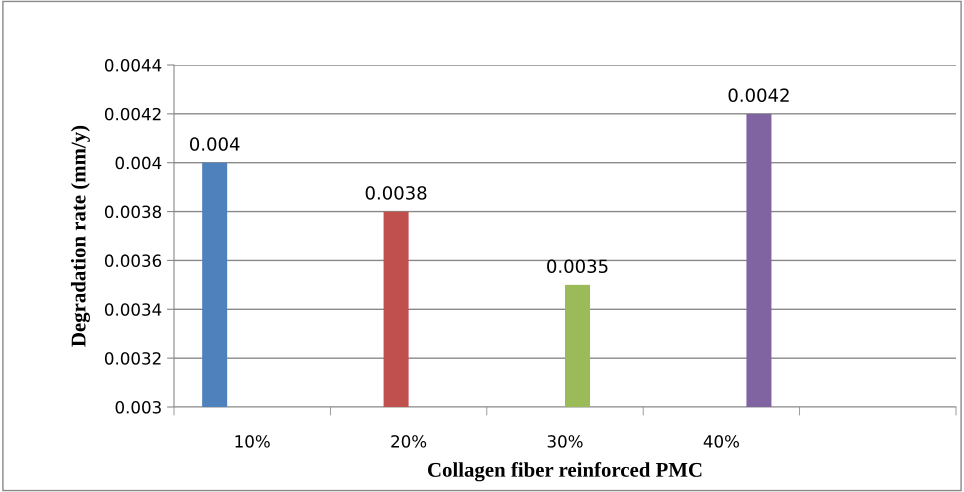 This screenshot has height=492, width=964. I want to click on x-tick-label: 20%, so click(408, 441).